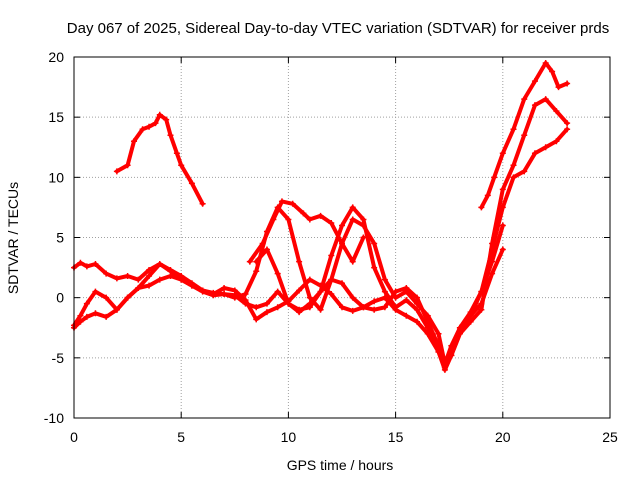  Describe the element at coordinates (58, 358) in the screenshot. I see `y-tick-label: -5` at that location.